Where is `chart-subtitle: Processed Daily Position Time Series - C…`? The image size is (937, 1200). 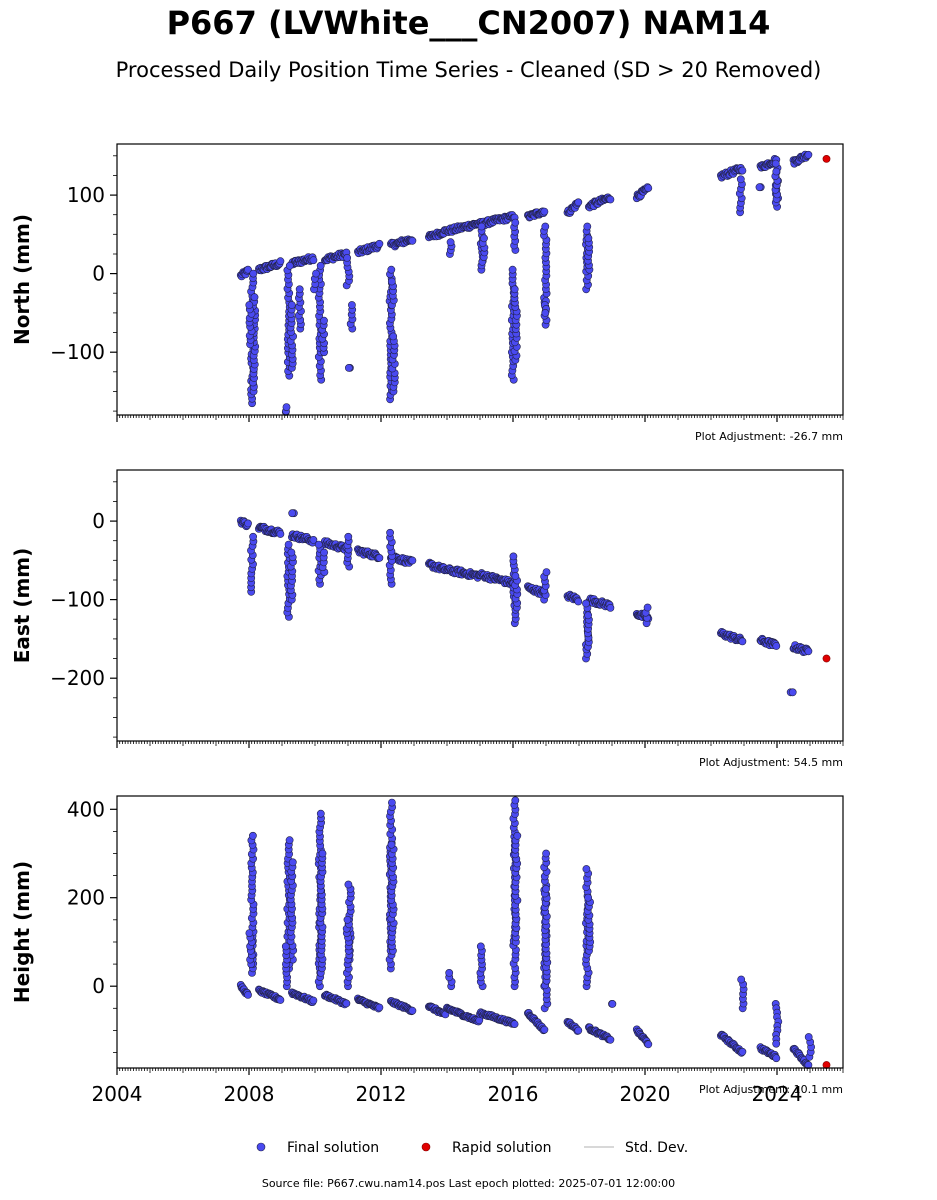
chart-subtitle: Processed Daily Position Time Series - C… is located at coordinates (468, 70).